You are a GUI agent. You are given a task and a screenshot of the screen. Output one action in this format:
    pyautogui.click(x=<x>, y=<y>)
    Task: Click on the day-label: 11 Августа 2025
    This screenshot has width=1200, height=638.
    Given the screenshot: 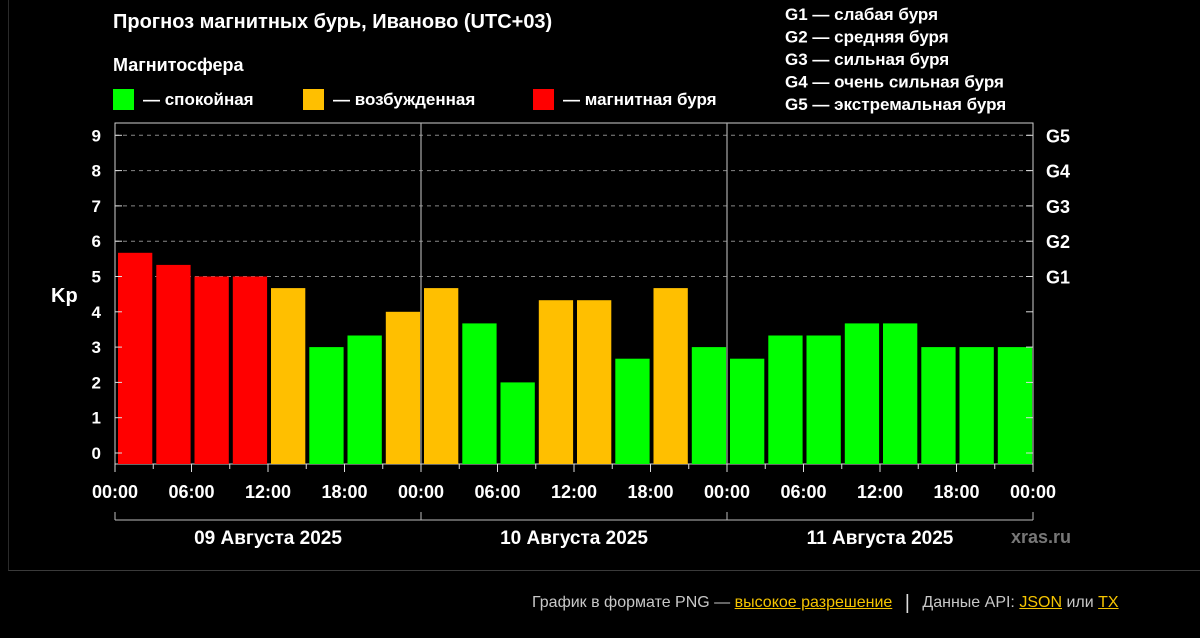 What is the action you would take?
    pyautogui.click(x=880, y=538)
    